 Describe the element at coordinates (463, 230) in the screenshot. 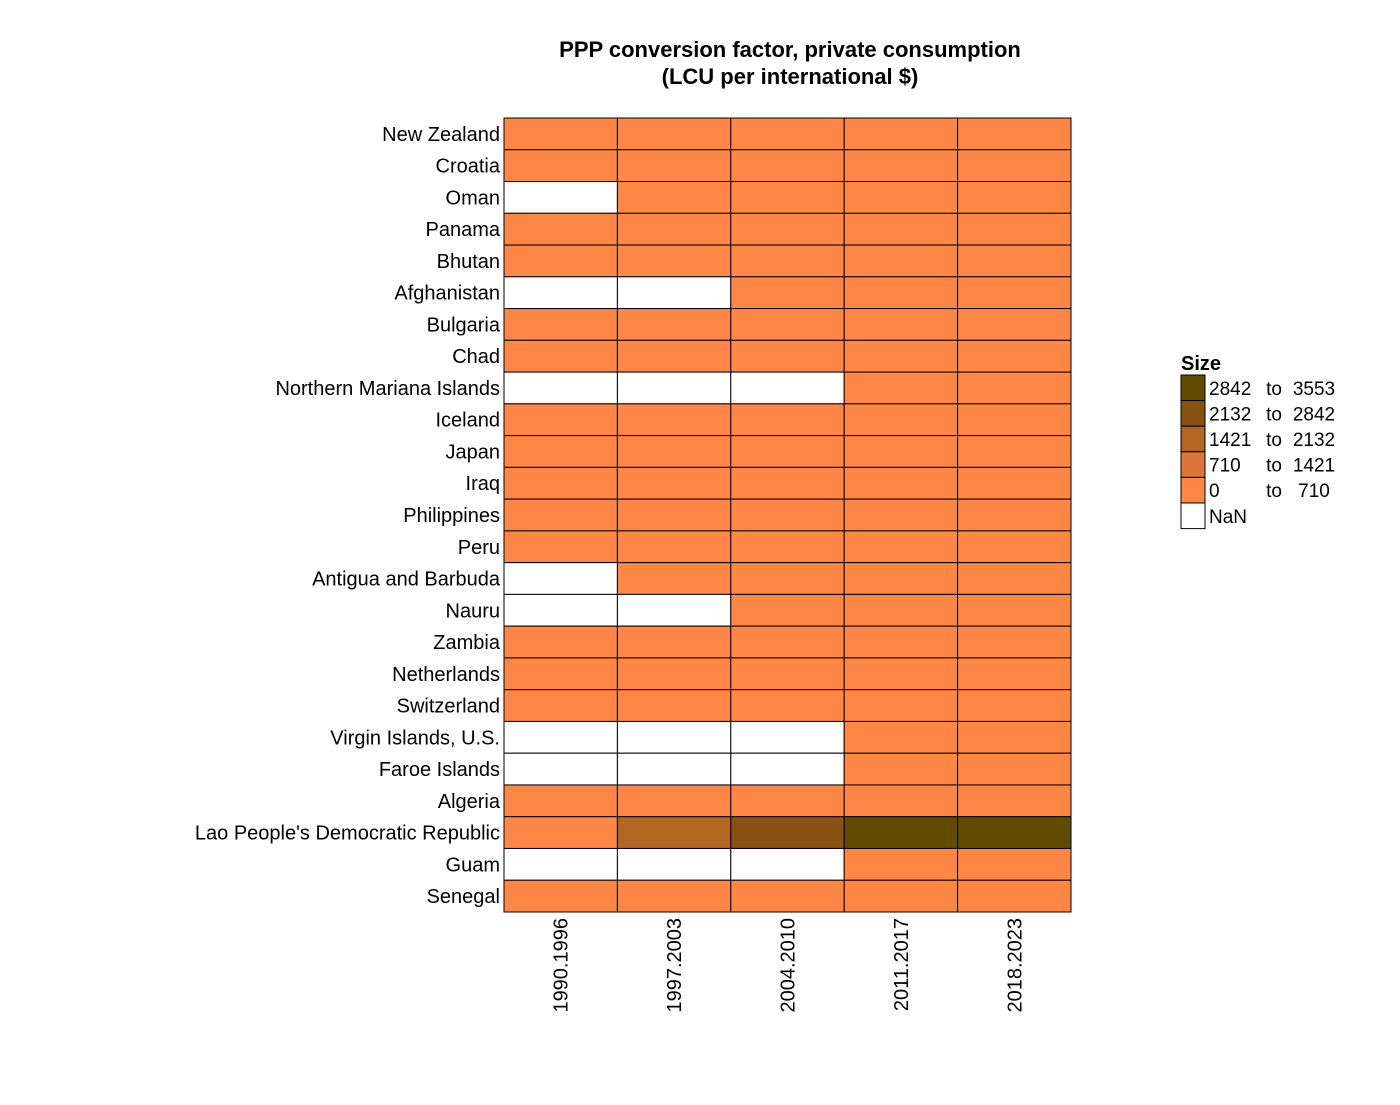

I see `row-label: Panama` at that location.